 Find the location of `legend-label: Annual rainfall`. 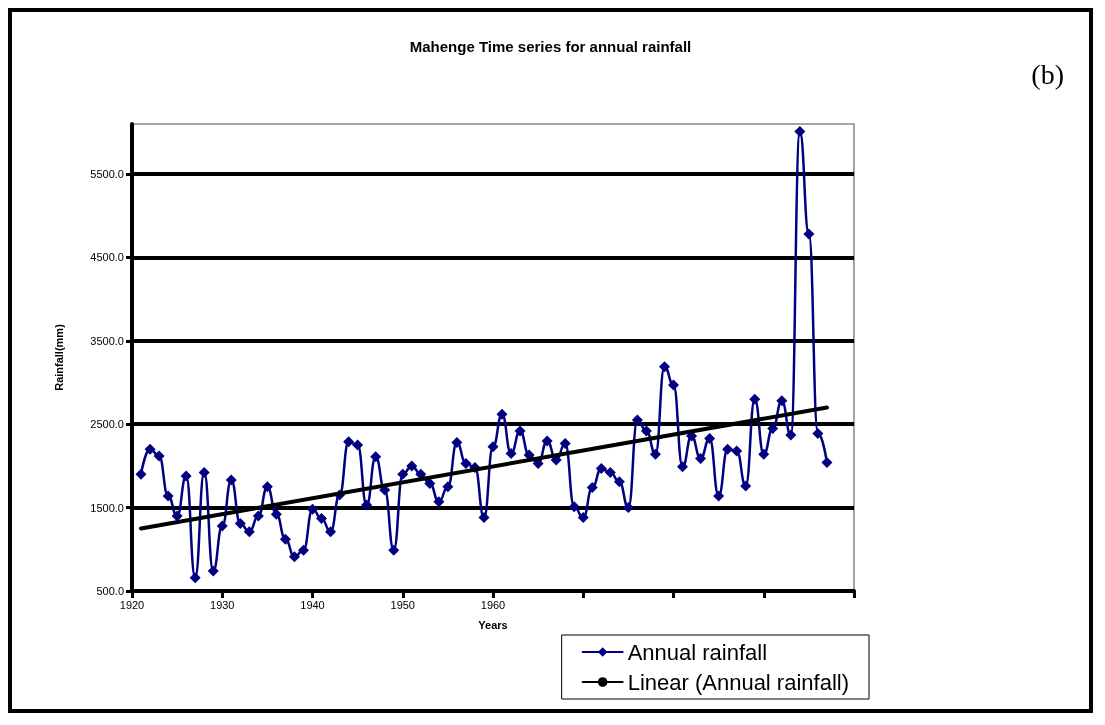

legend-label: Annual rainfall is located at coordinates (697, 652).